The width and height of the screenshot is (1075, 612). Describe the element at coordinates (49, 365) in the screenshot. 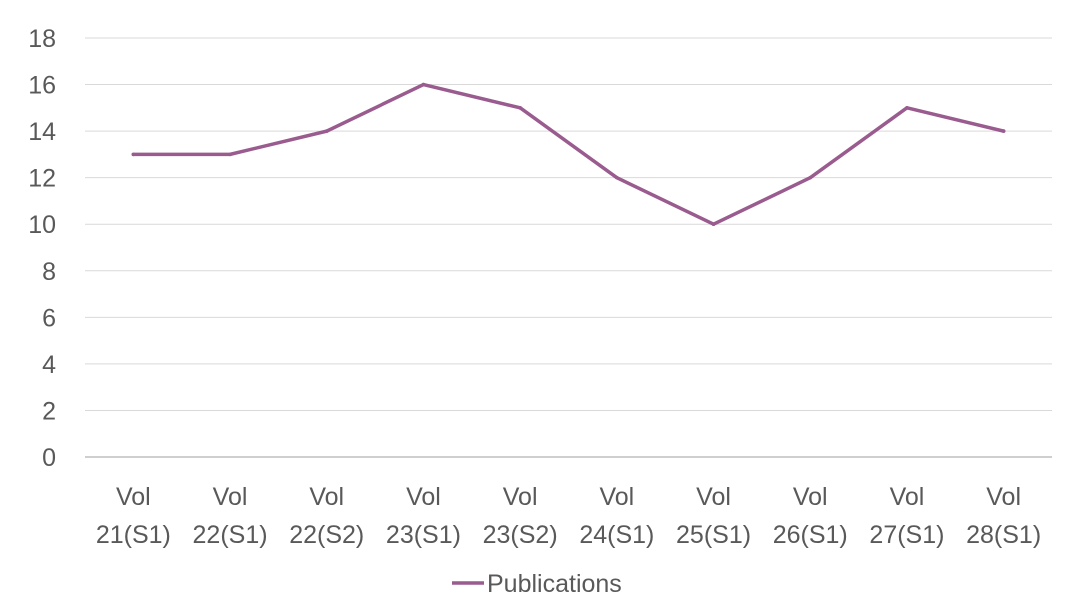

I see `y-tick-label: 4` at that location.